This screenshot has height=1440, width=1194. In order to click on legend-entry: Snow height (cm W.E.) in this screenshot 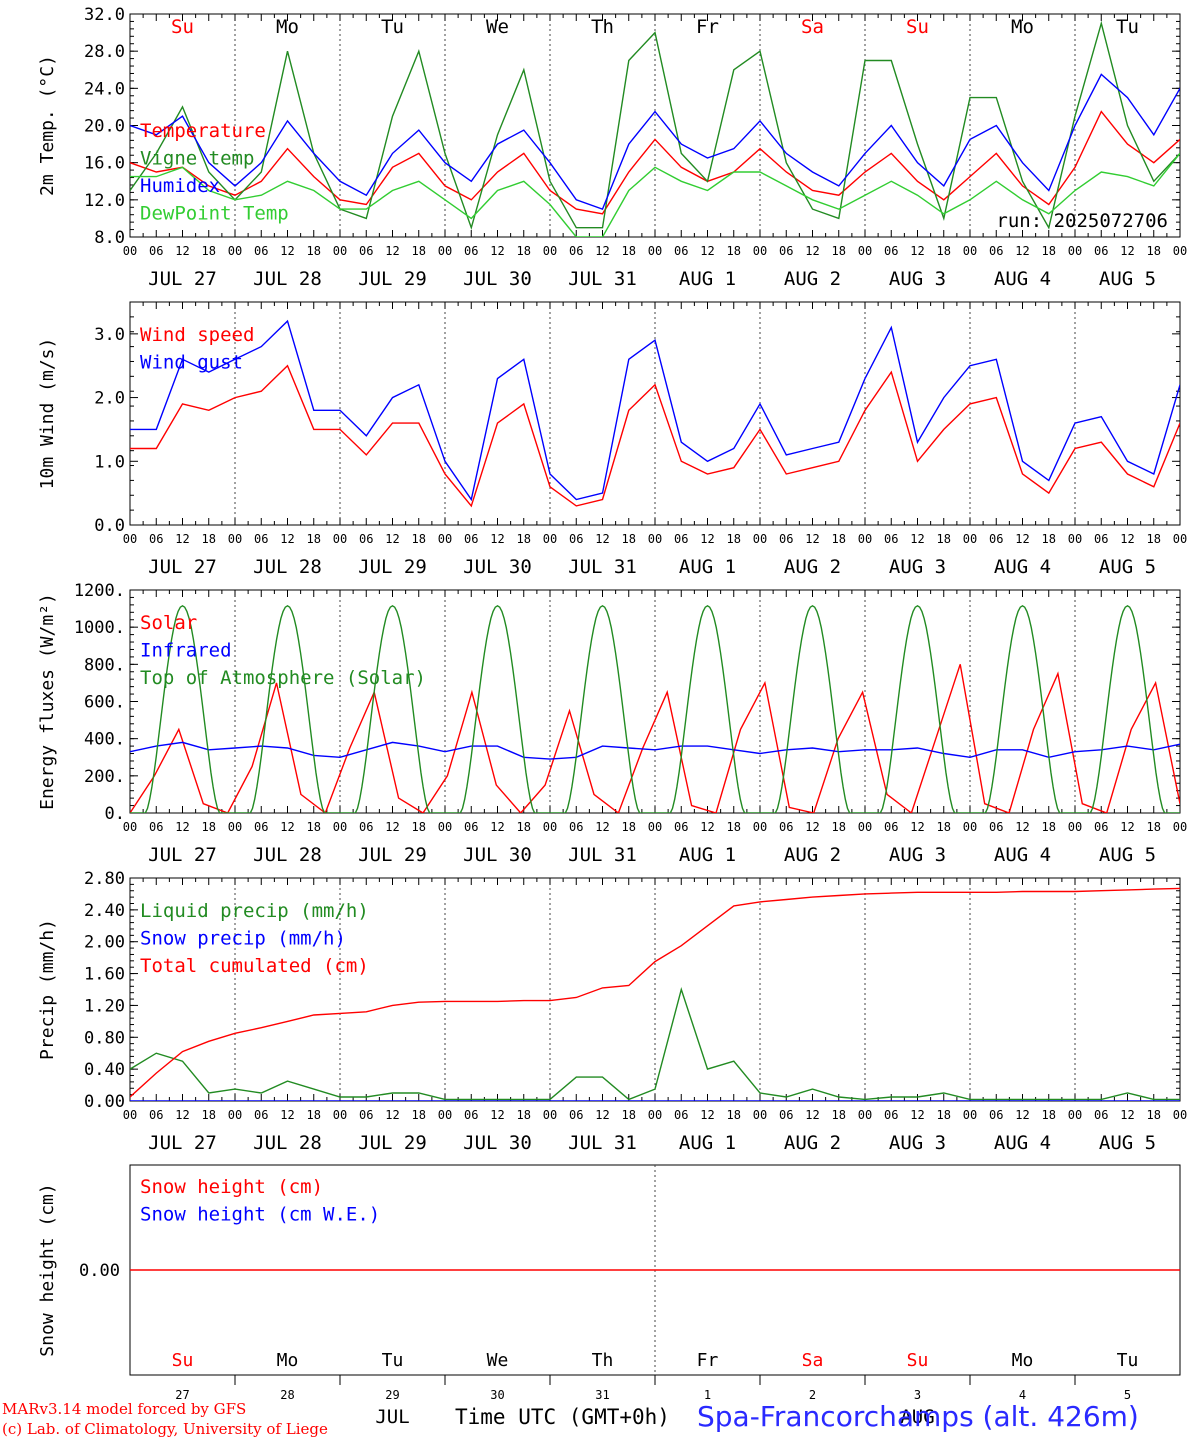, I will do `click(260, 1215)`.